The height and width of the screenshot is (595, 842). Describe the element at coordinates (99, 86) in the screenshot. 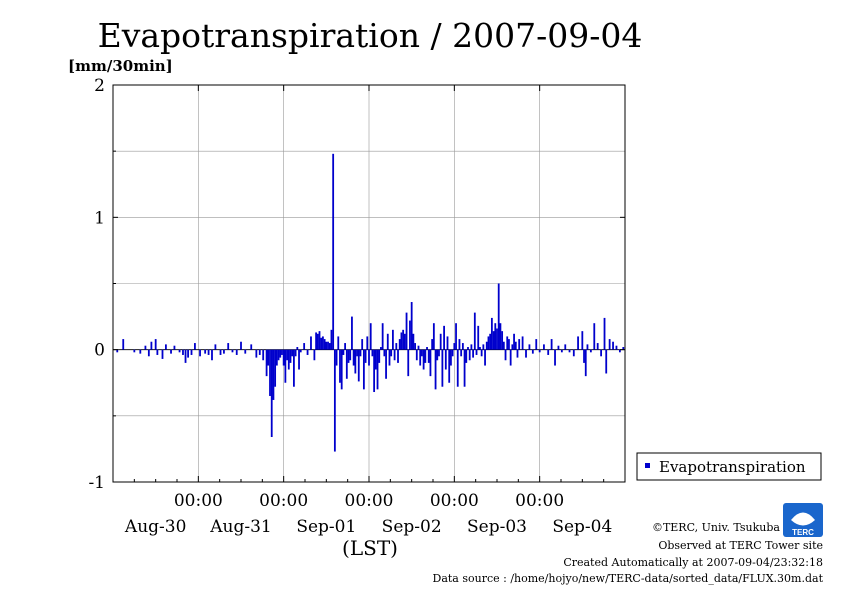

I see `y-tick-label-0: 2` at that location.